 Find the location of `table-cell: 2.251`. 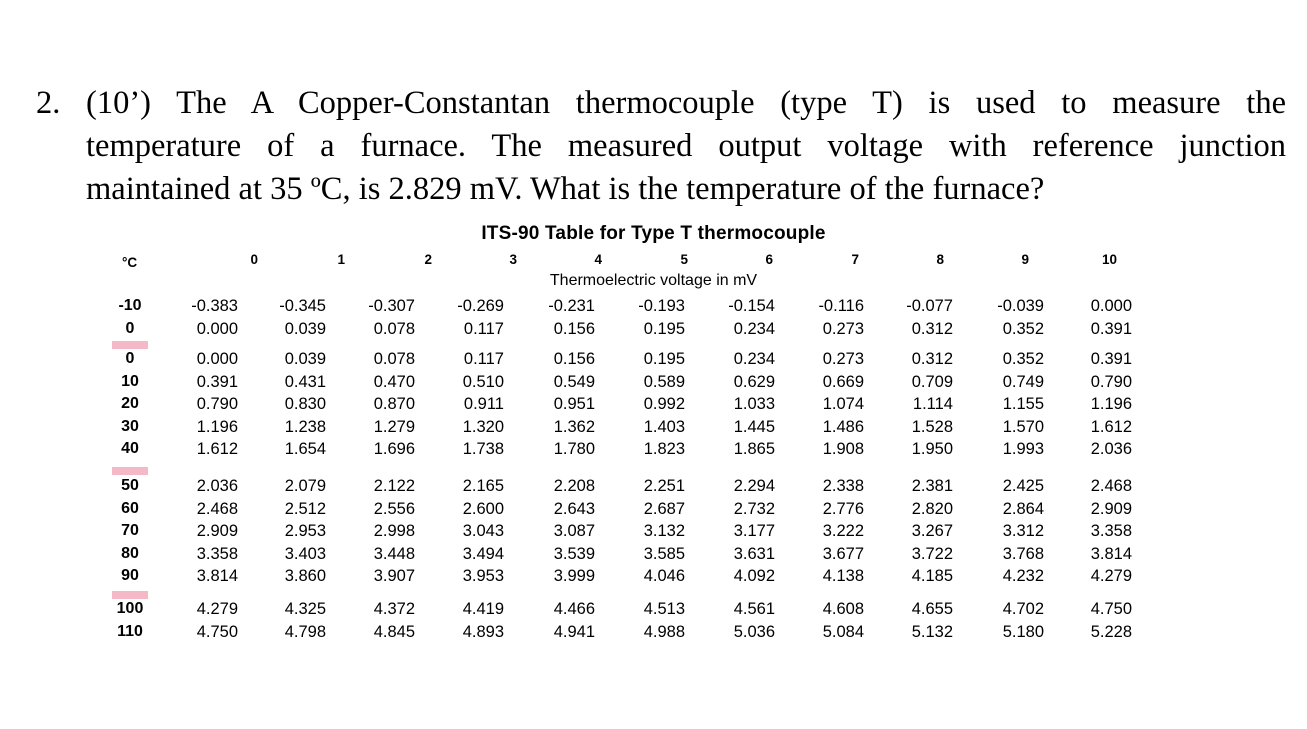

table-cell: 2.251 is located at coordinates (664, 486).